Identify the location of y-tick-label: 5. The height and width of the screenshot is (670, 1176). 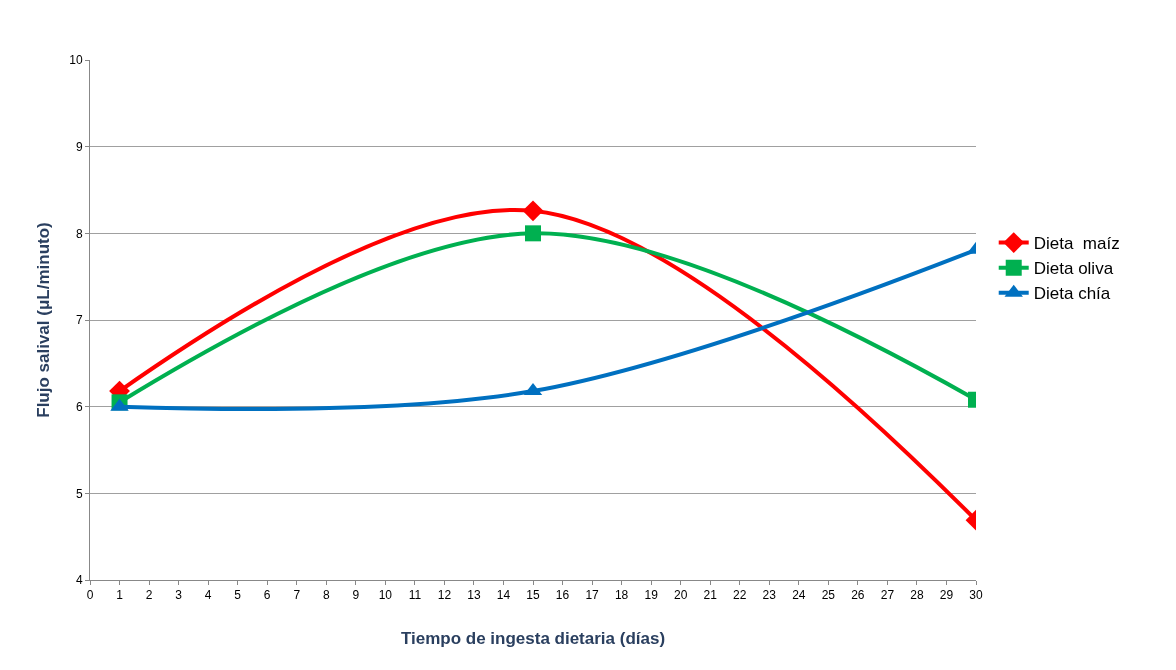
(79, 493).